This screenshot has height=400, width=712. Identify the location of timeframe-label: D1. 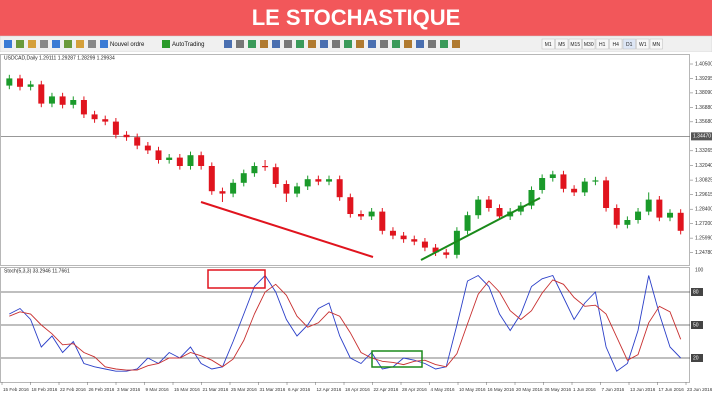
(629, 45).